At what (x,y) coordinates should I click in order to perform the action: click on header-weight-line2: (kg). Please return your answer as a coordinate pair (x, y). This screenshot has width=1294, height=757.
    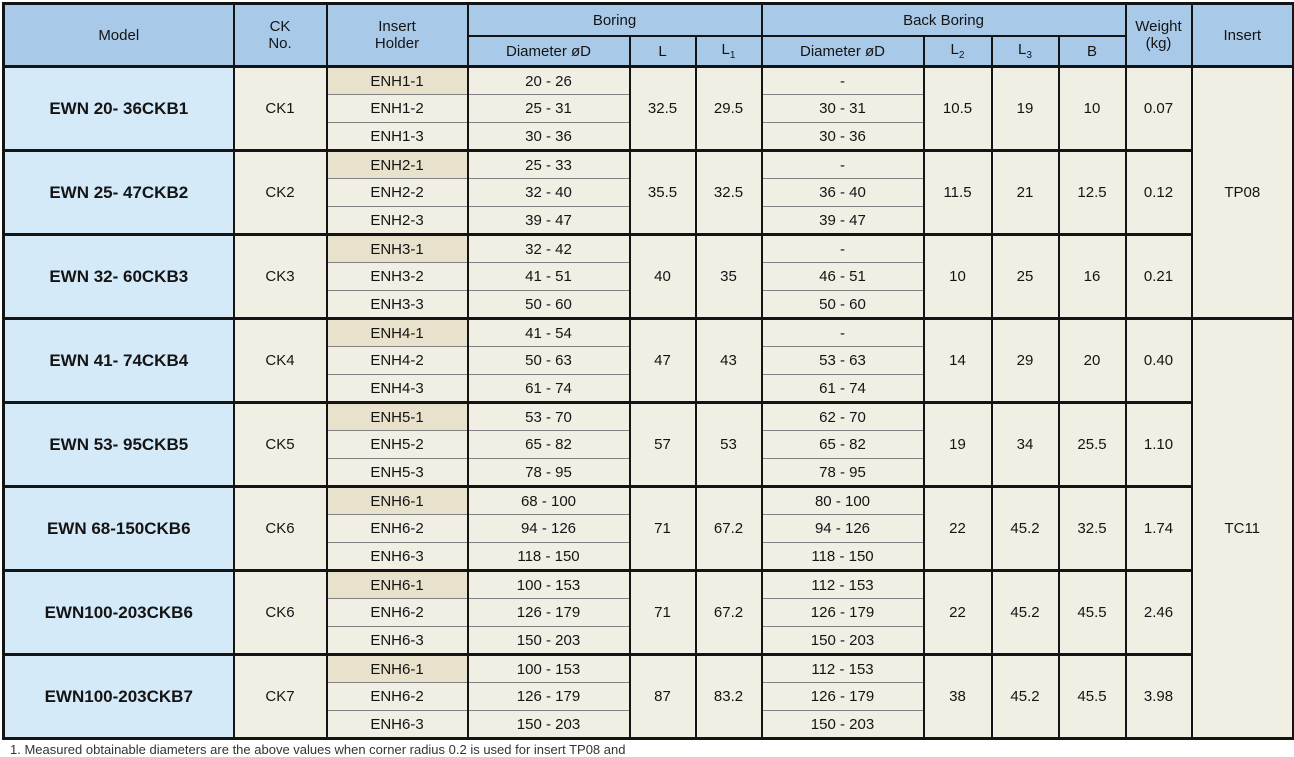
    Looking at the image, I should click on (1158, 43).